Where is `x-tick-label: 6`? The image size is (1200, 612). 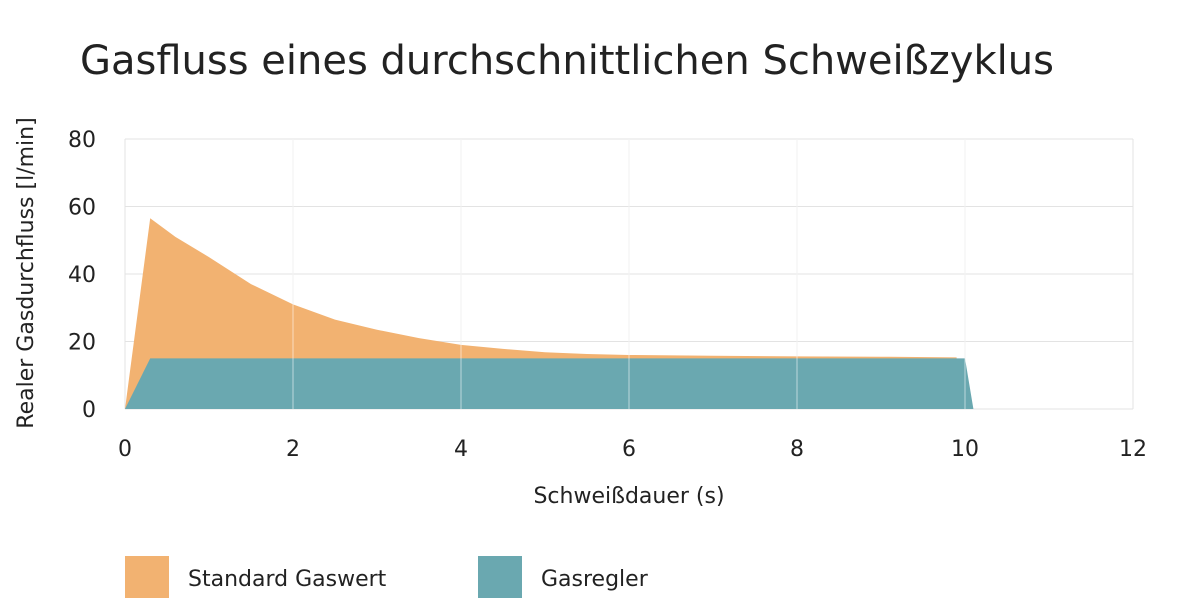 x-tick-label: 6 is located at coordinates (629, 449).